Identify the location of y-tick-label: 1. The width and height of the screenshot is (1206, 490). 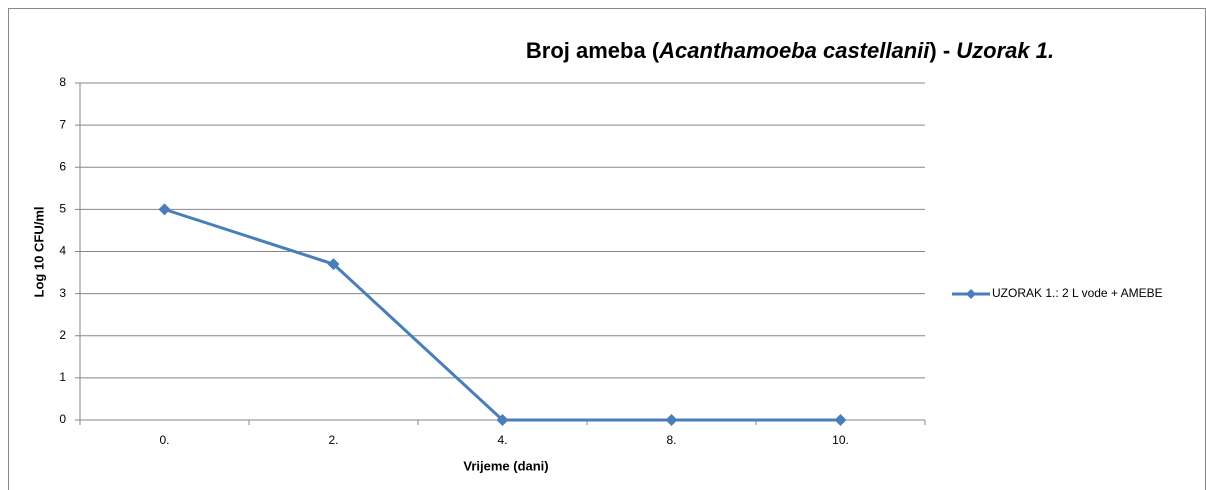
(62, 377).